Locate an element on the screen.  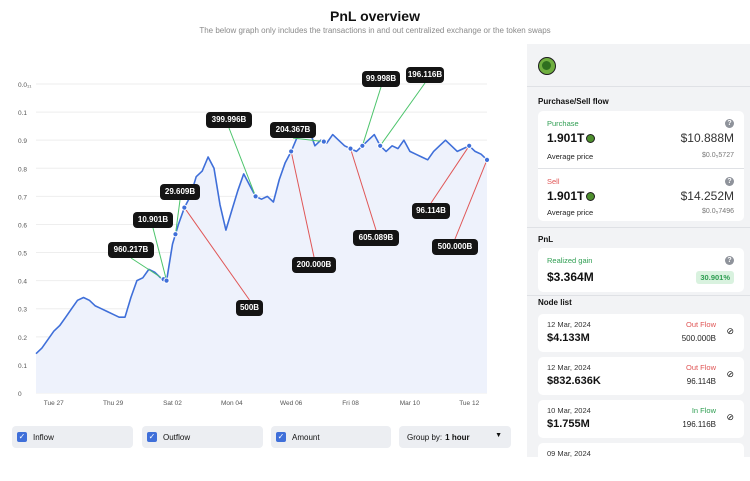
y-tick-label: 0.2 is located at coordinates (22, 338).